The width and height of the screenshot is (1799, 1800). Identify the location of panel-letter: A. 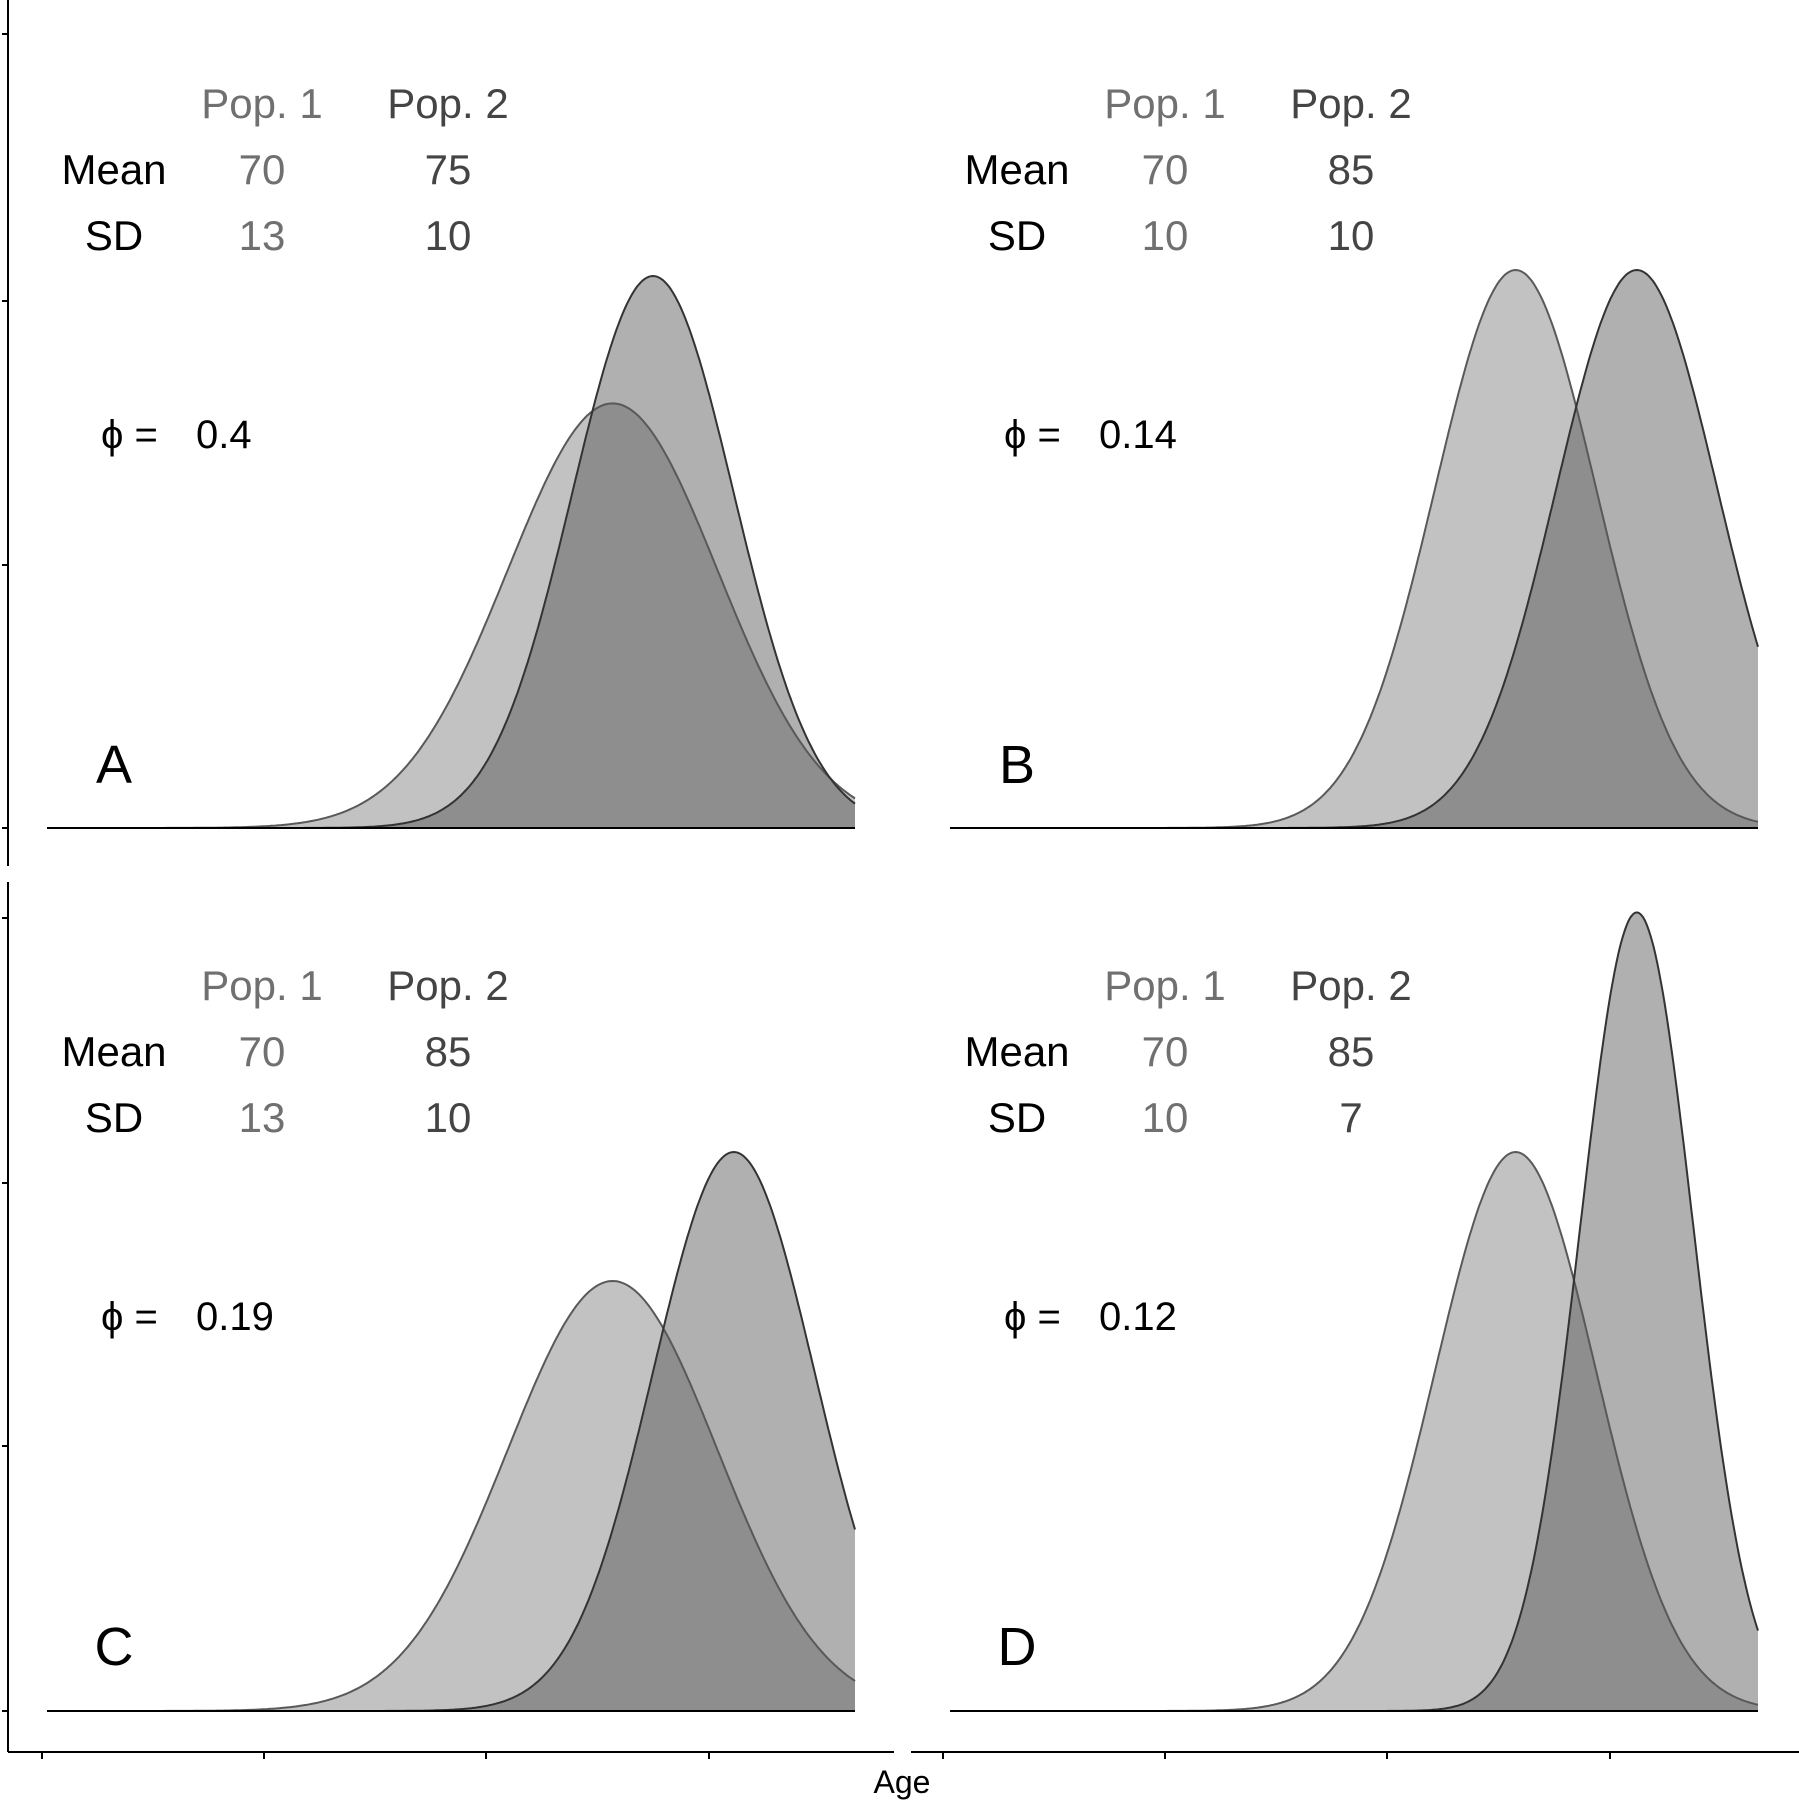
(114, 765).